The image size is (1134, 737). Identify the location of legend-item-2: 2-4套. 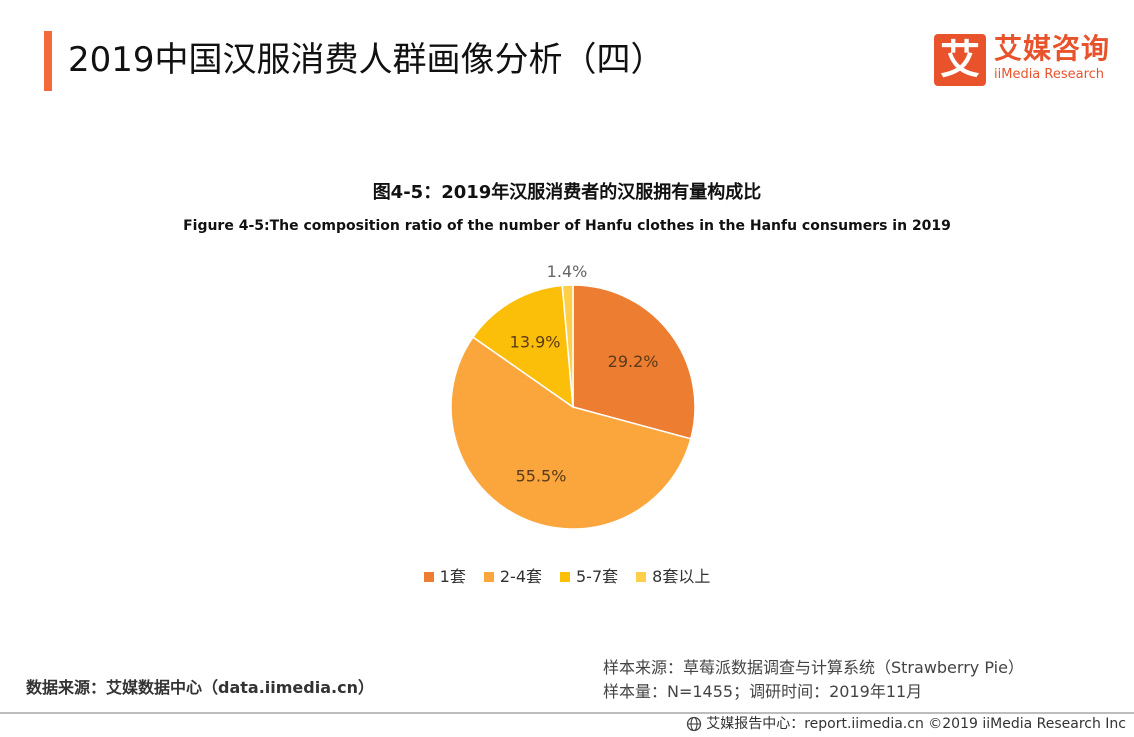
(512, 577).